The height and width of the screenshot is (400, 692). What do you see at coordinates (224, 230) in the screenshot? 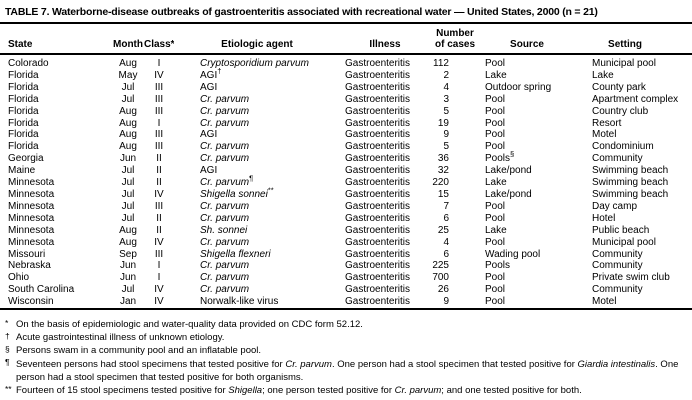
I see `cell-agent-text: Sh. sonnei` at bounding box center [224, 230].